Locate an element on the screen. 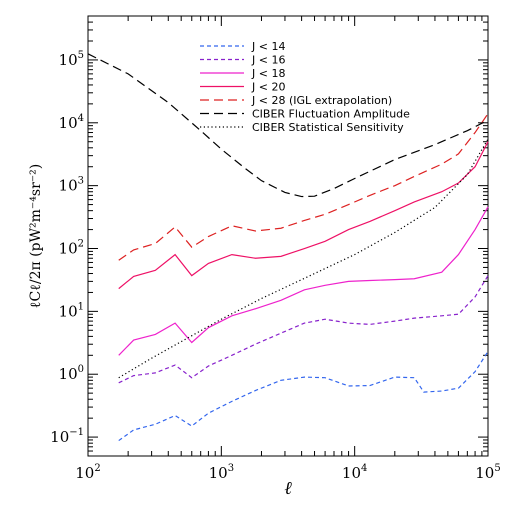  y-tick-label: 10¹ is located at coordinates (71, 310).